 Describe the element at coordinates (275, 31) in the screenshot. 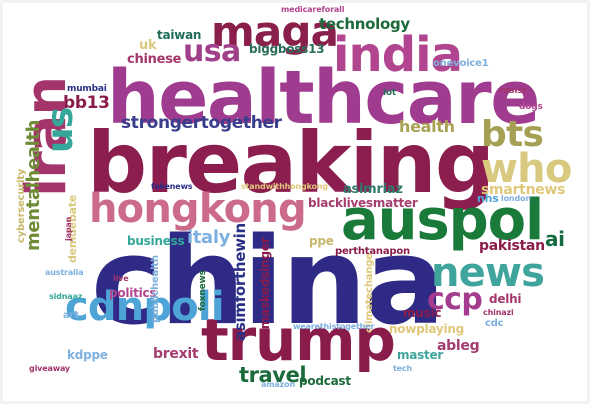

I see `word-maga: maga` at that location.